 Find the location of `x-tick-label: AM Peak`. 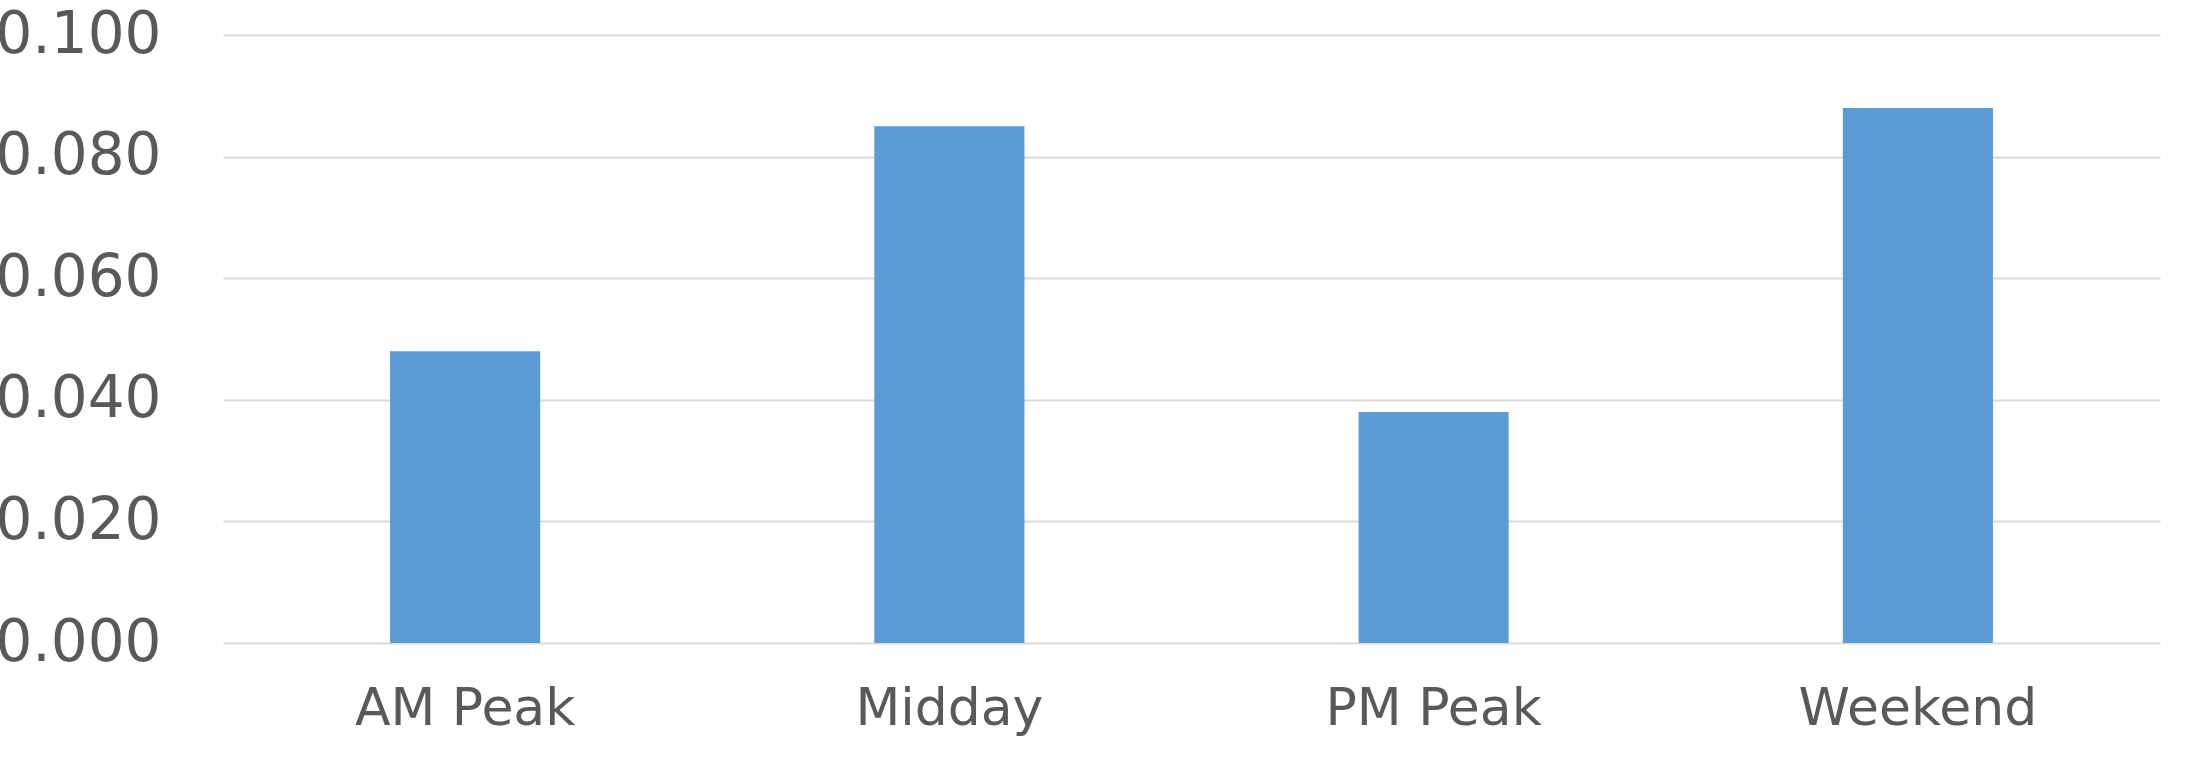

x-tick-label: AM Peak is located at coordinates (465, 706).